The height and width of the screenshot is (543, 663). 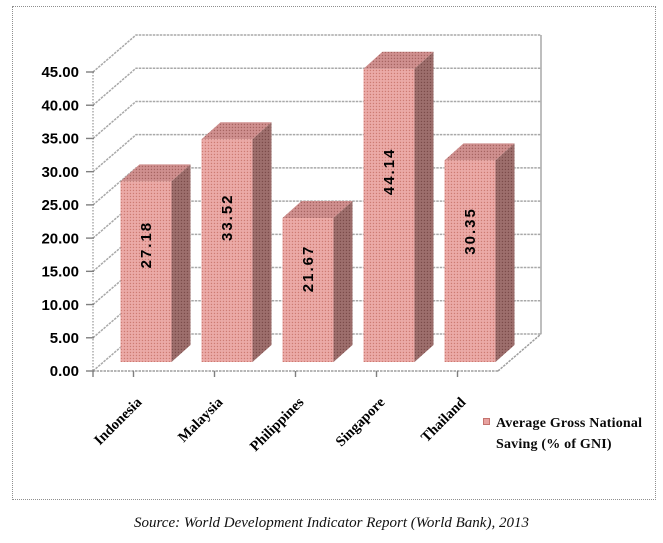 I want to click on legend: Average Gross National Saving (% of GNI), so click(x=567, y=434).